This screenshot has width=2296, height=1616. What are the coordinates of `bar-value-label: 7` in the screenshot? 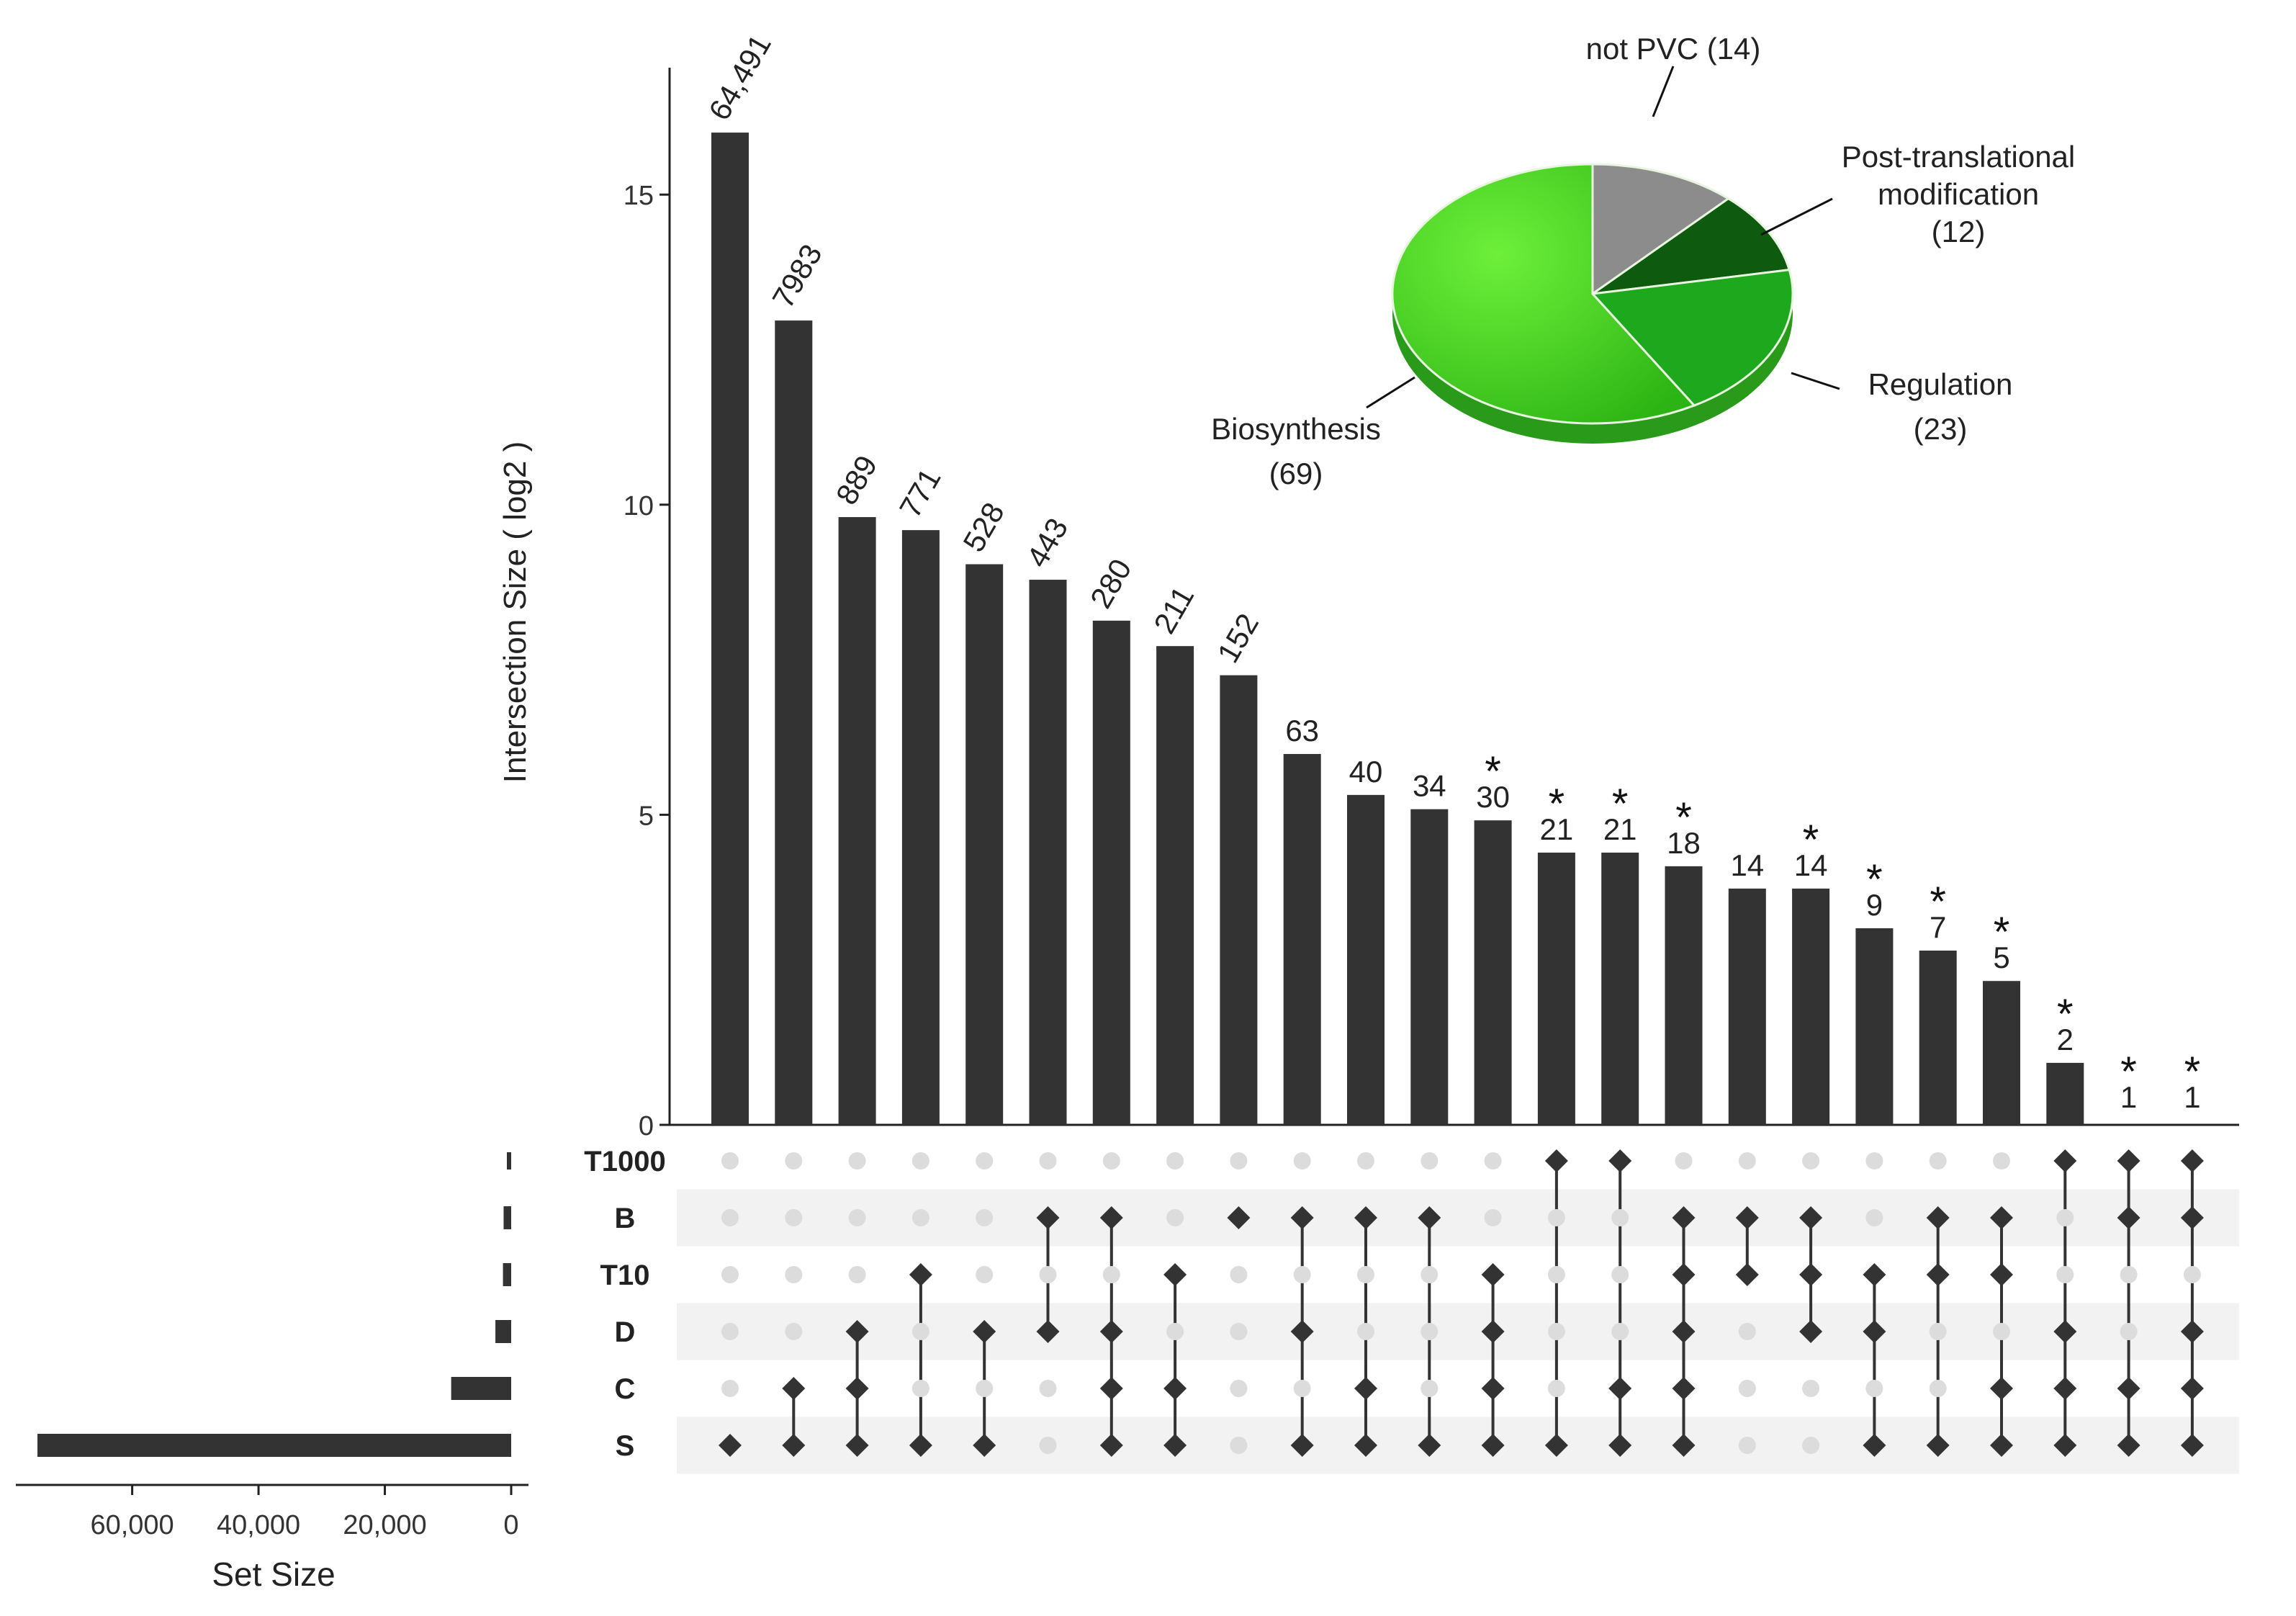 It's located at (1938, 927).